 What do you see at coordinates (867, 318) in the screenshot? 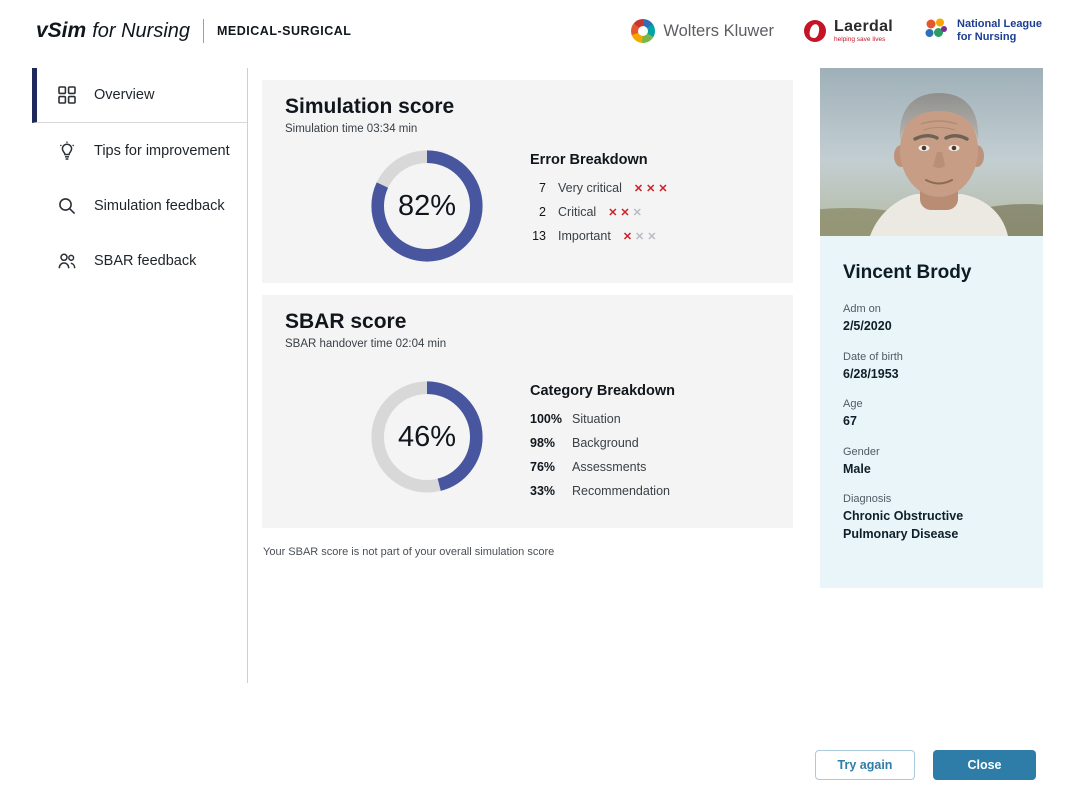
I see `patient-field-adm: Adm on 2/5/2020` at bounding box center [867, 318].